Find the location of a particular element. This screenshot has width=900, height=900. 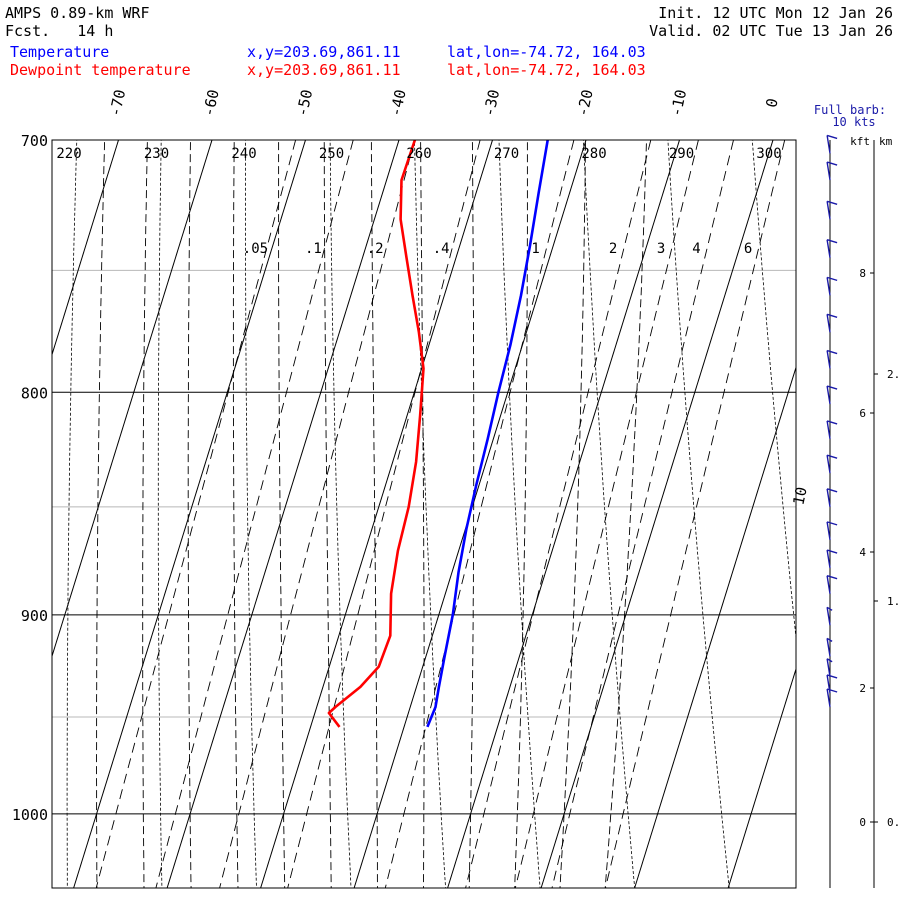

isotherm-label: 10 is located at coordinates (799, 495).